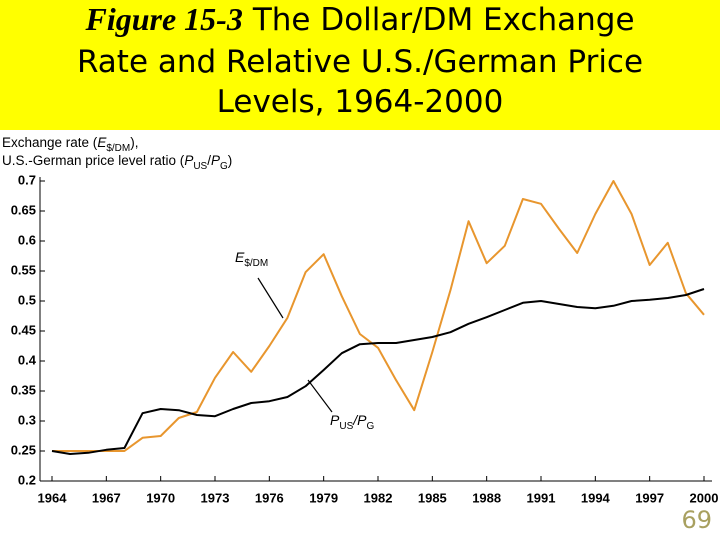  I want to click on y-tick-label: 0.4, so click(27, 359).